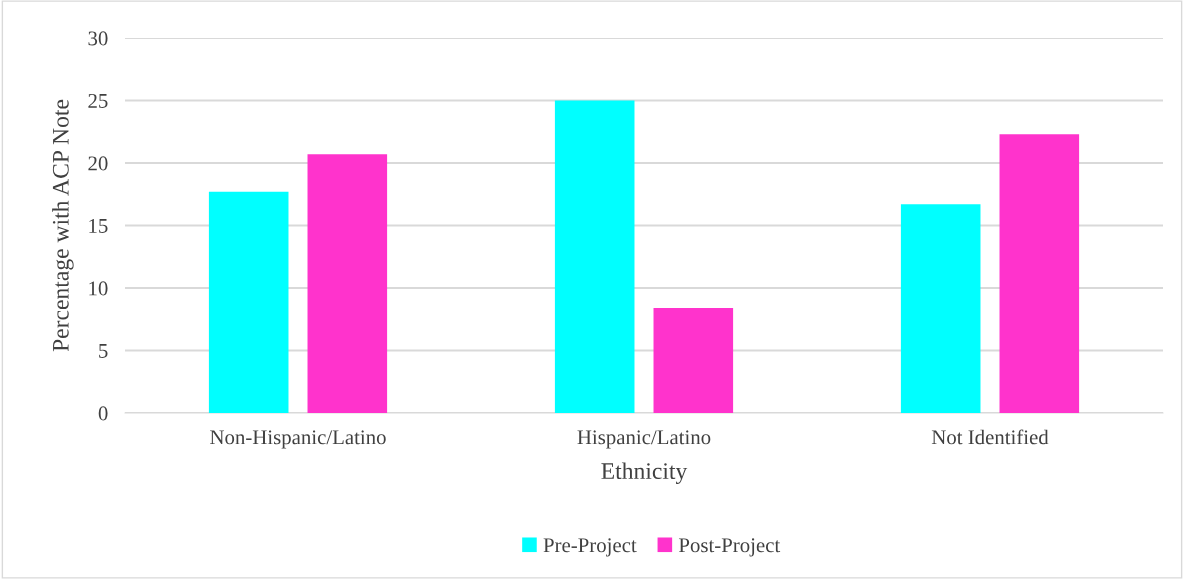 The width and height of the screenshot is (1184, 579). Describe the element at coordinates (63, 225) in the screenshot. I see `y-axis-title: Percentage with ACP Note` at that location.